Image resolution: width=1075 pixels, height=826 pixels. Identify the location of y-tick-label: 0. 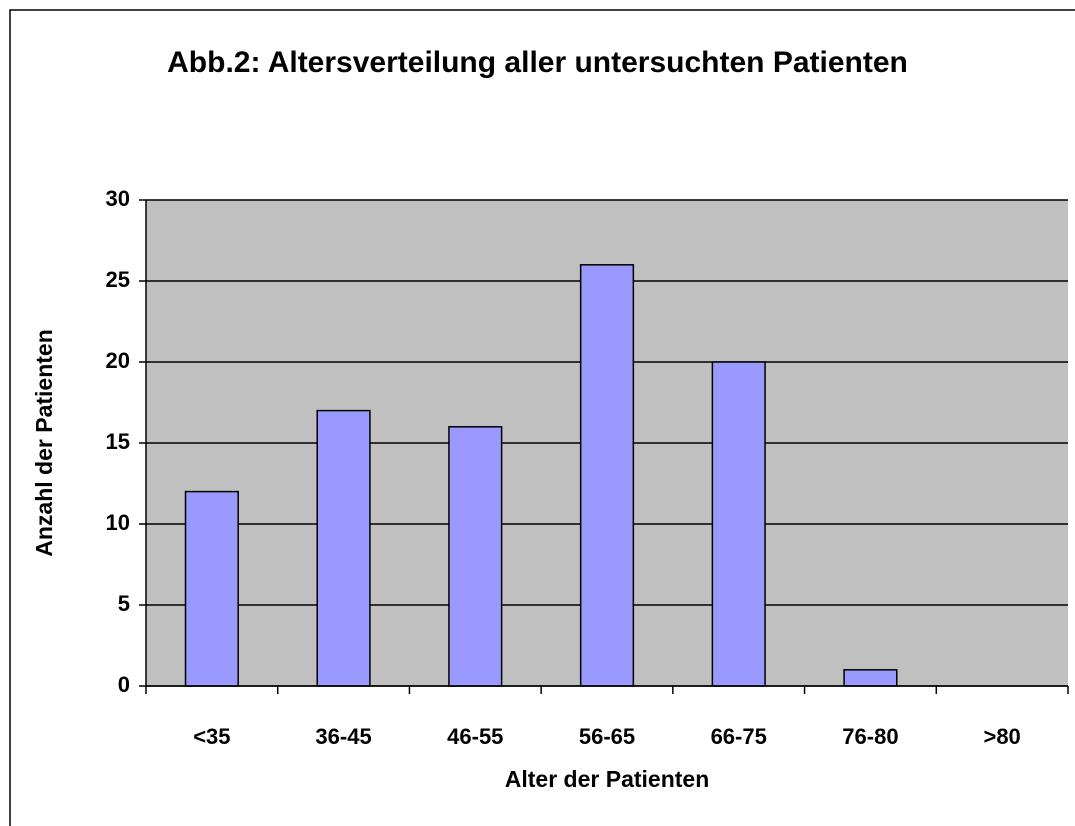
(124, 684).